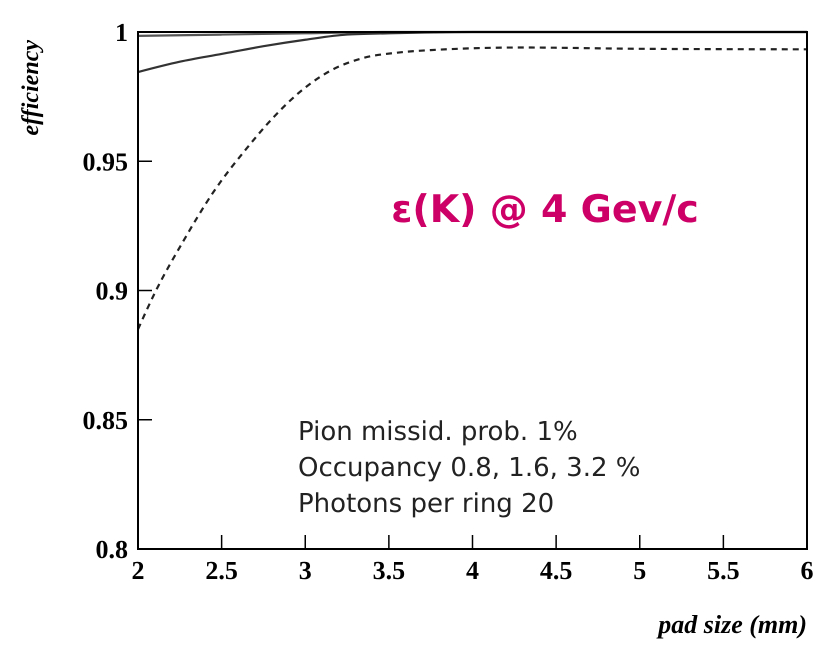 Image resolution: width=827 pixels, height=647 pixels. Describe the element at coordinates (723, 570) in the screenshot. I see `x-tick-label: 5.5` at that location.